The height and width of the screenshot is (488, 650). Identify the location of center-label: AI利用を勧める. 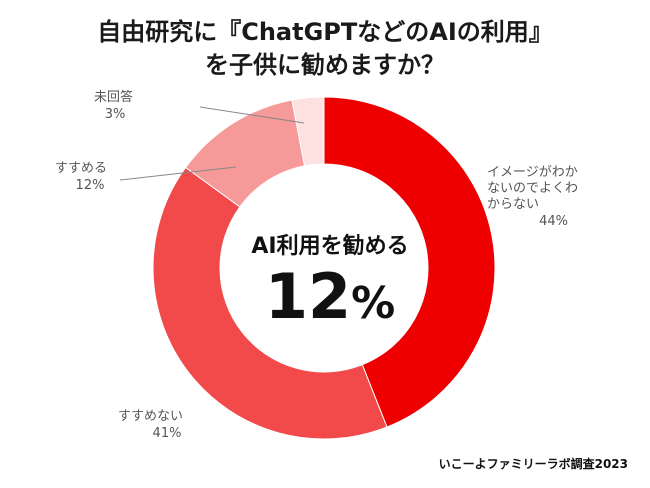
(330, 246).